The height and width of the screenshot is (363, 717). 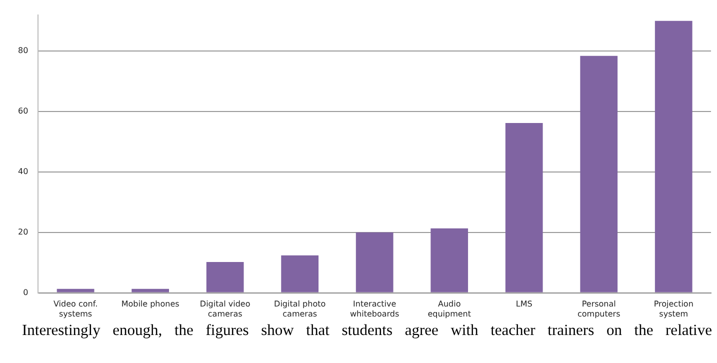 What do you see at coordinates (524, 304) in the screenshot?
I see `x-tick-label: LMS` at bounding box center [524, 304].